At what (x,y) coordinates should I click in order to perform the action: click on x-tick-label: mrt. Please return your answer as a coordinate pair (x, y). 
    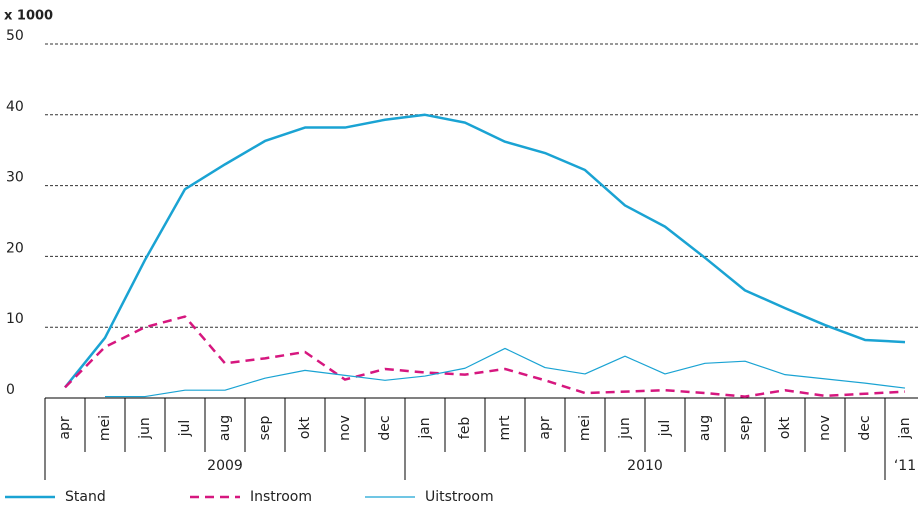
    Looking at the image, I should click on (505, 427).